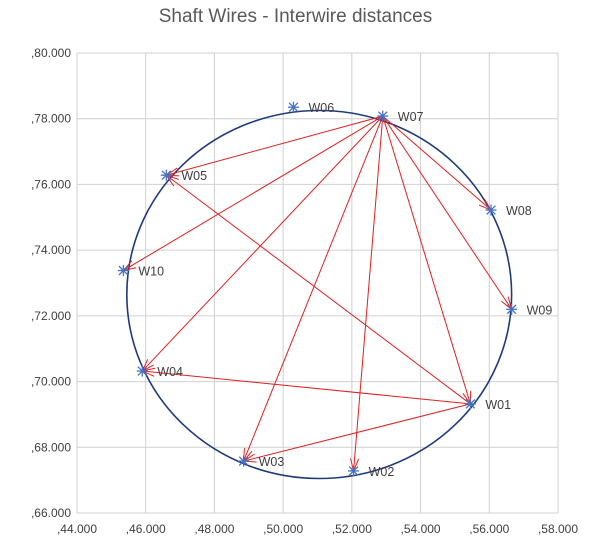 This screenshot has height=551, width=591. What do you see at coordinates (491, 210) in the screenshot?
I see `wire-point-w08` at bounding box center [491, 210].